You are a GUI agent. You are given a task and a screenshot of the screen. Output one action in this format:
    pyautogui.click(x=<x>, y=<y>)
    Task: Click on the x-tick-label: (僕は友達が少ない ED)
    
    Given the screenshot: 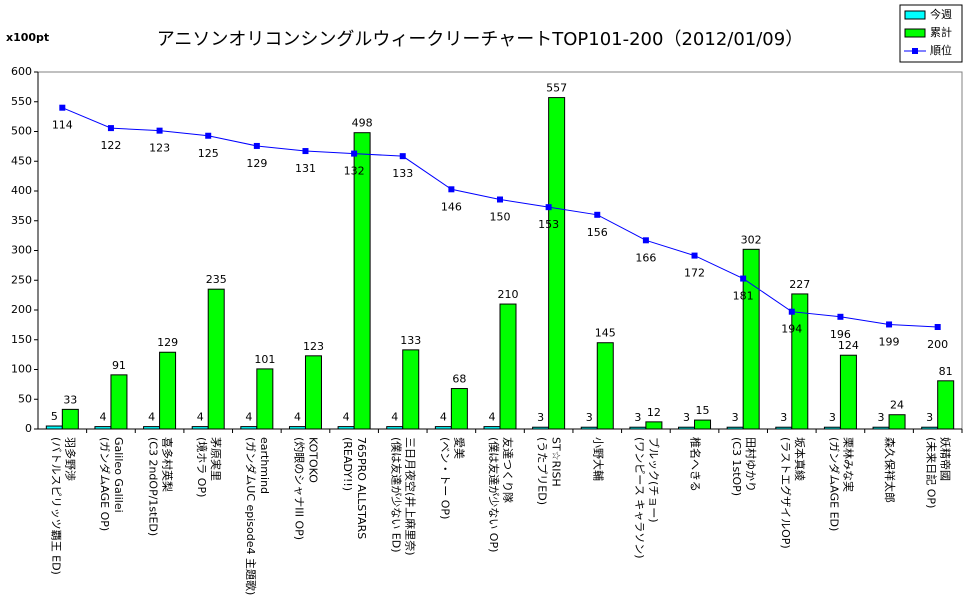 What is the action you would take?
    pyautogui.click(x=397, y=495)
    